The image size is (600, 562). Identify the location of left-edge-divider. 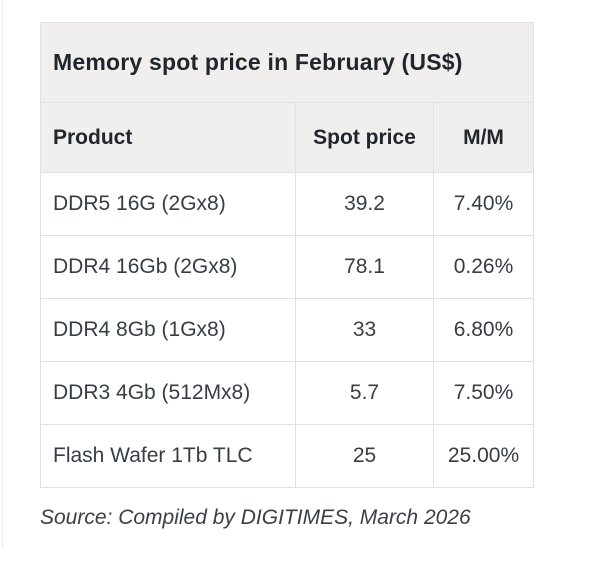
(2, 274).